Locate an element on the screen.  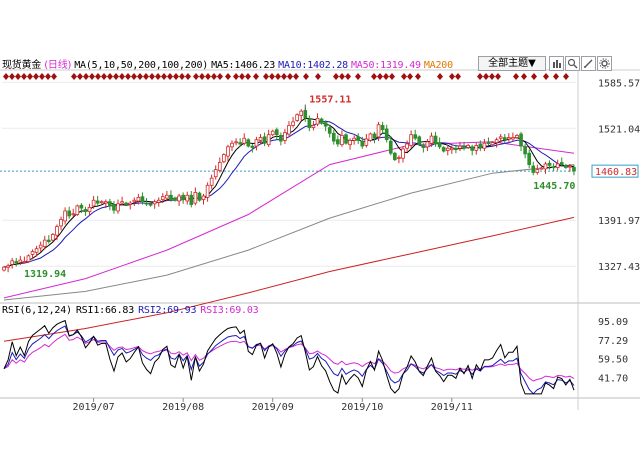
ma-params: MA(5,10,50,200,100,200) is located at coordinates (141, 65).